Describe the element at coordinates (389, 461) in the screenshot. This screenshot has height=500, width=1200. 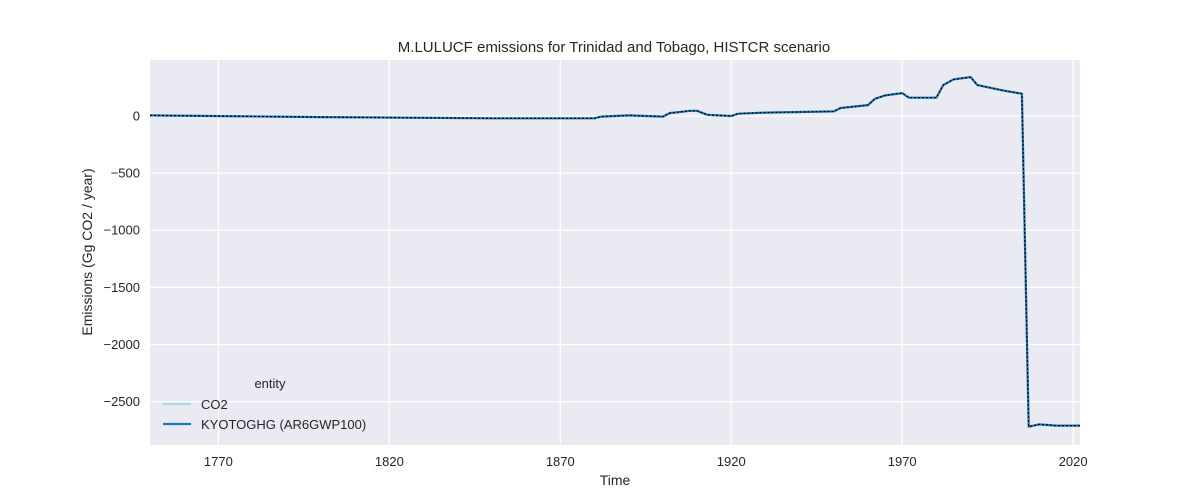
I see `x-tick-label: 1820` at that location.